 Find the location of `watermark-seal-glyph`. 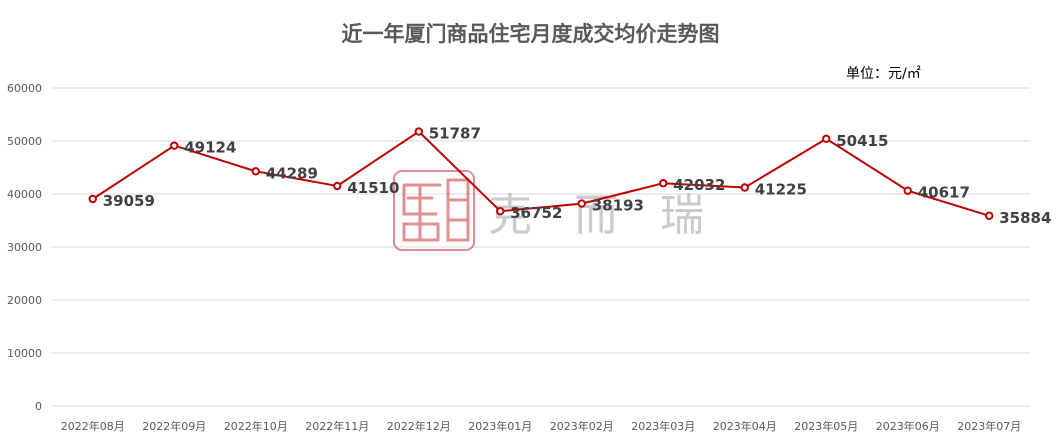

watermark-seal-glyph is located at coordinates (436, 210).